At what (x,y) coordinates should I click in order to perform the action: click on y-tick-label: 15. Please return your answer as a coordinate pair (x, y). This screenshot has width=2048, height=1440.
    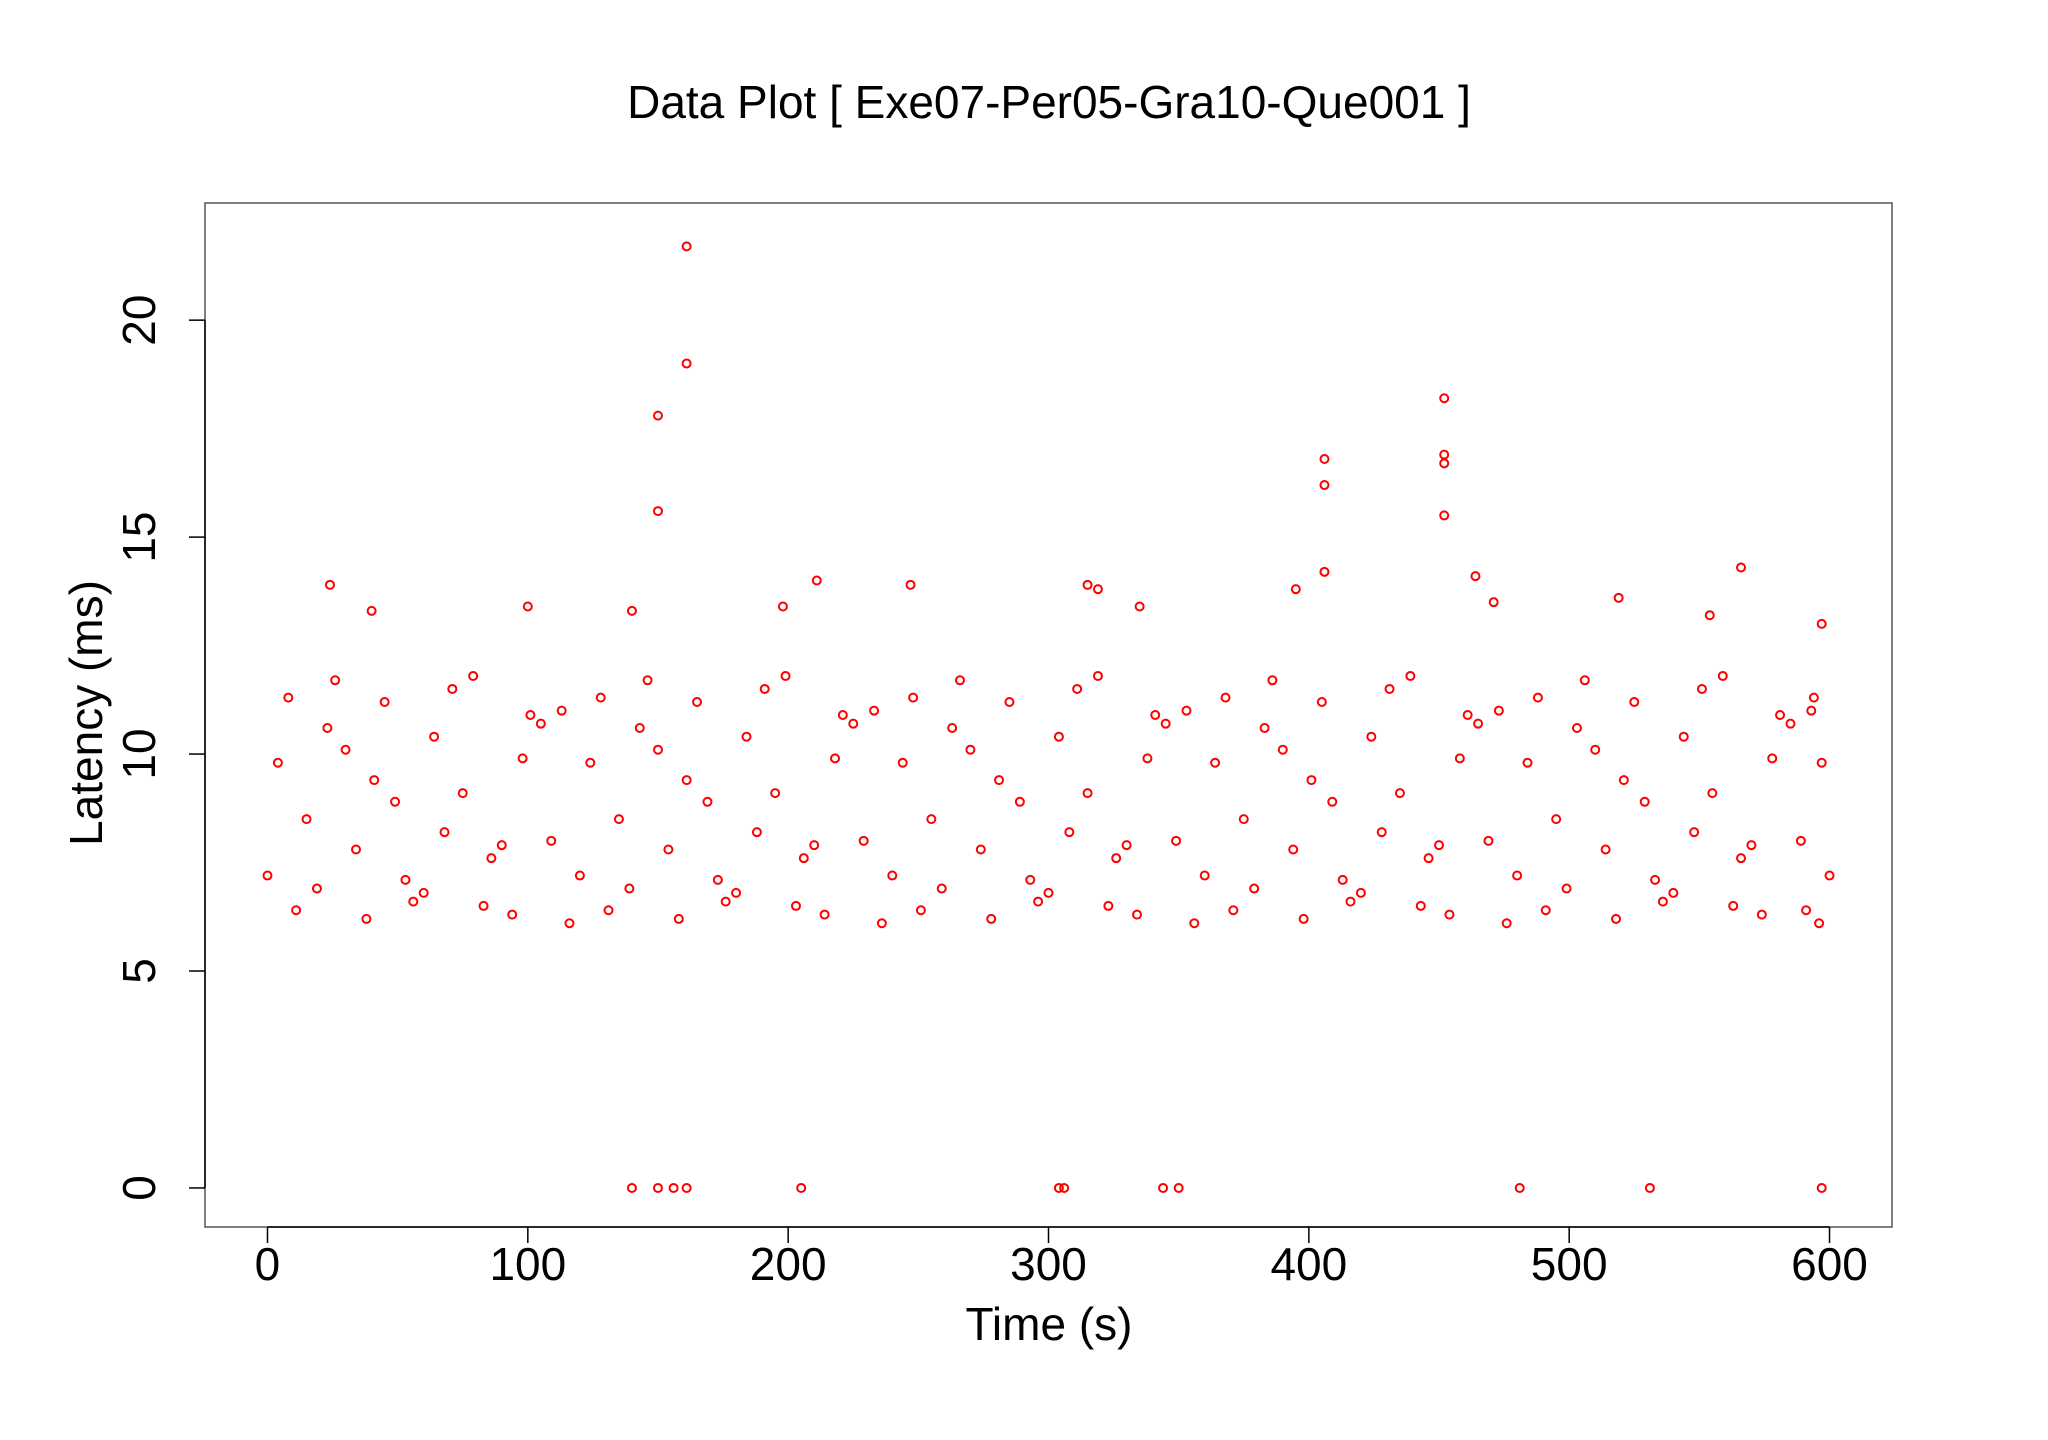
    Looking at the image, I should click on (139, 537).